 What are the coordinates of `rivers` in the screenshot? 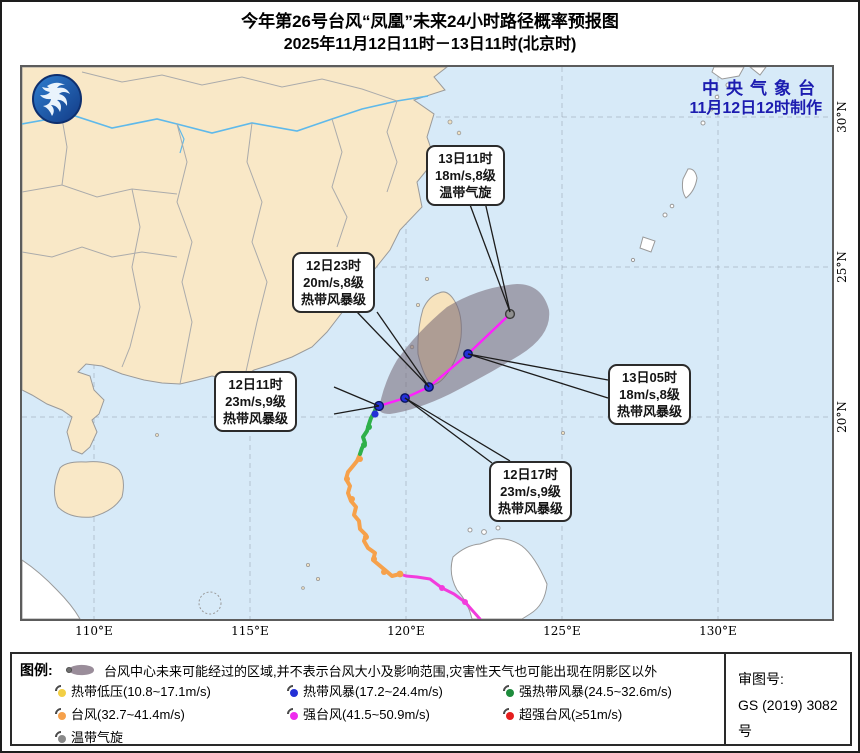 It's located at (225, 124).